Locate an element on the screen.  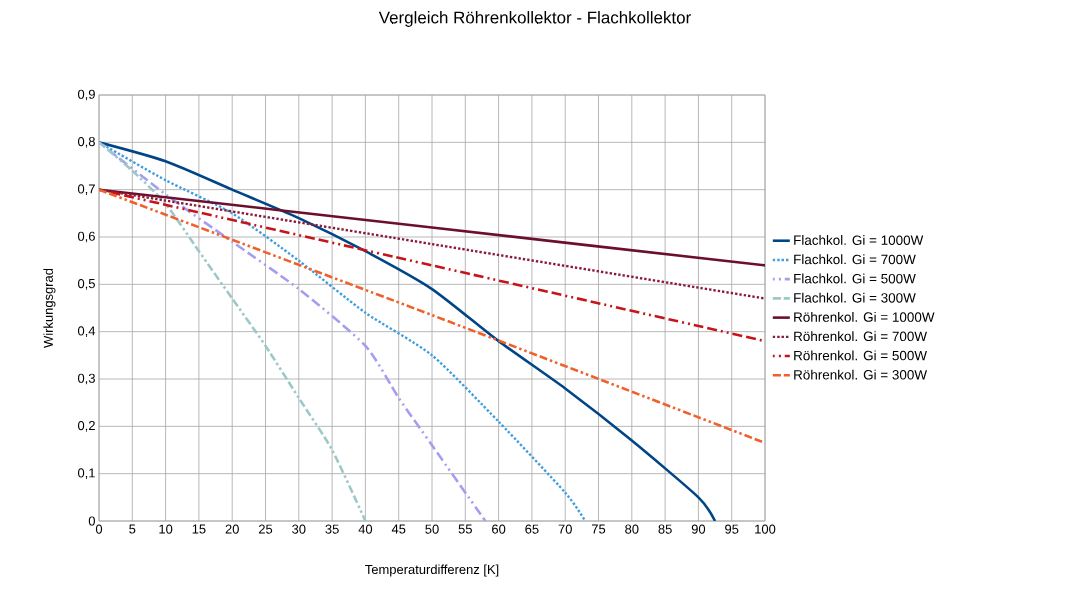
x-tick-label: 45 is located at coordinates (398, 529).